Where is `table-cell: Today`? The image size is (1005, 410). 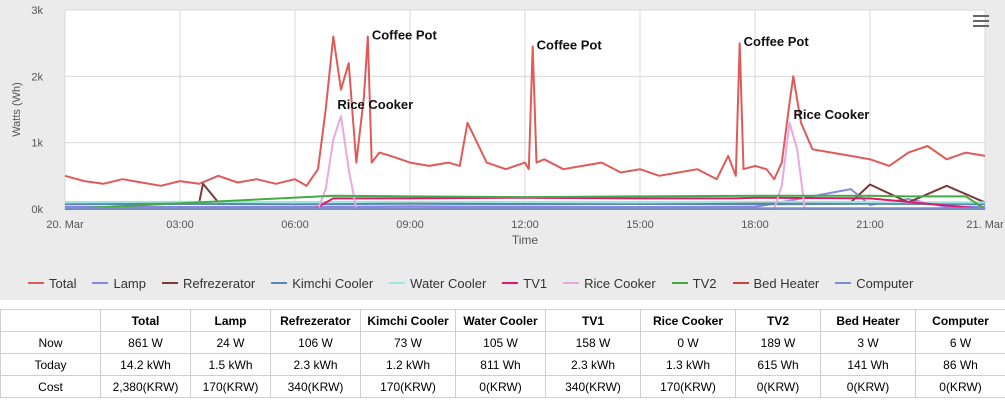
table-cell: Today is located at coordinates (50, 364).